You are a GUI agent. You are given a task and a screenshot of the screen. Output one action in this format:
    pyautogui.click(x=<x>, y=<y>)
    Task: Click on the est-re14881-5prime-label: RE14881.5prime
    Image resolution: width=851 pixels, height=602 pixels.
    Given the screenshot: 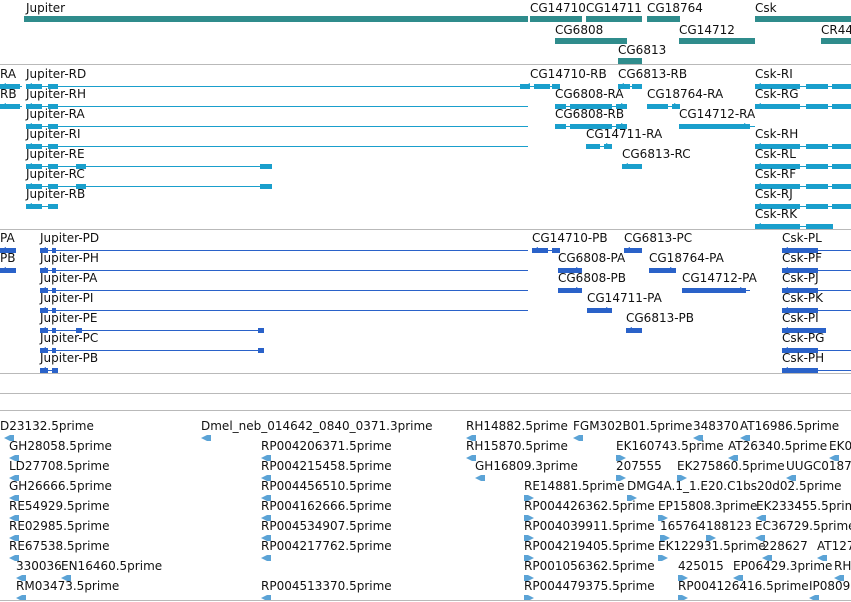 What is the action you would take?
    pyautogui.click(x=574, y=486)
    